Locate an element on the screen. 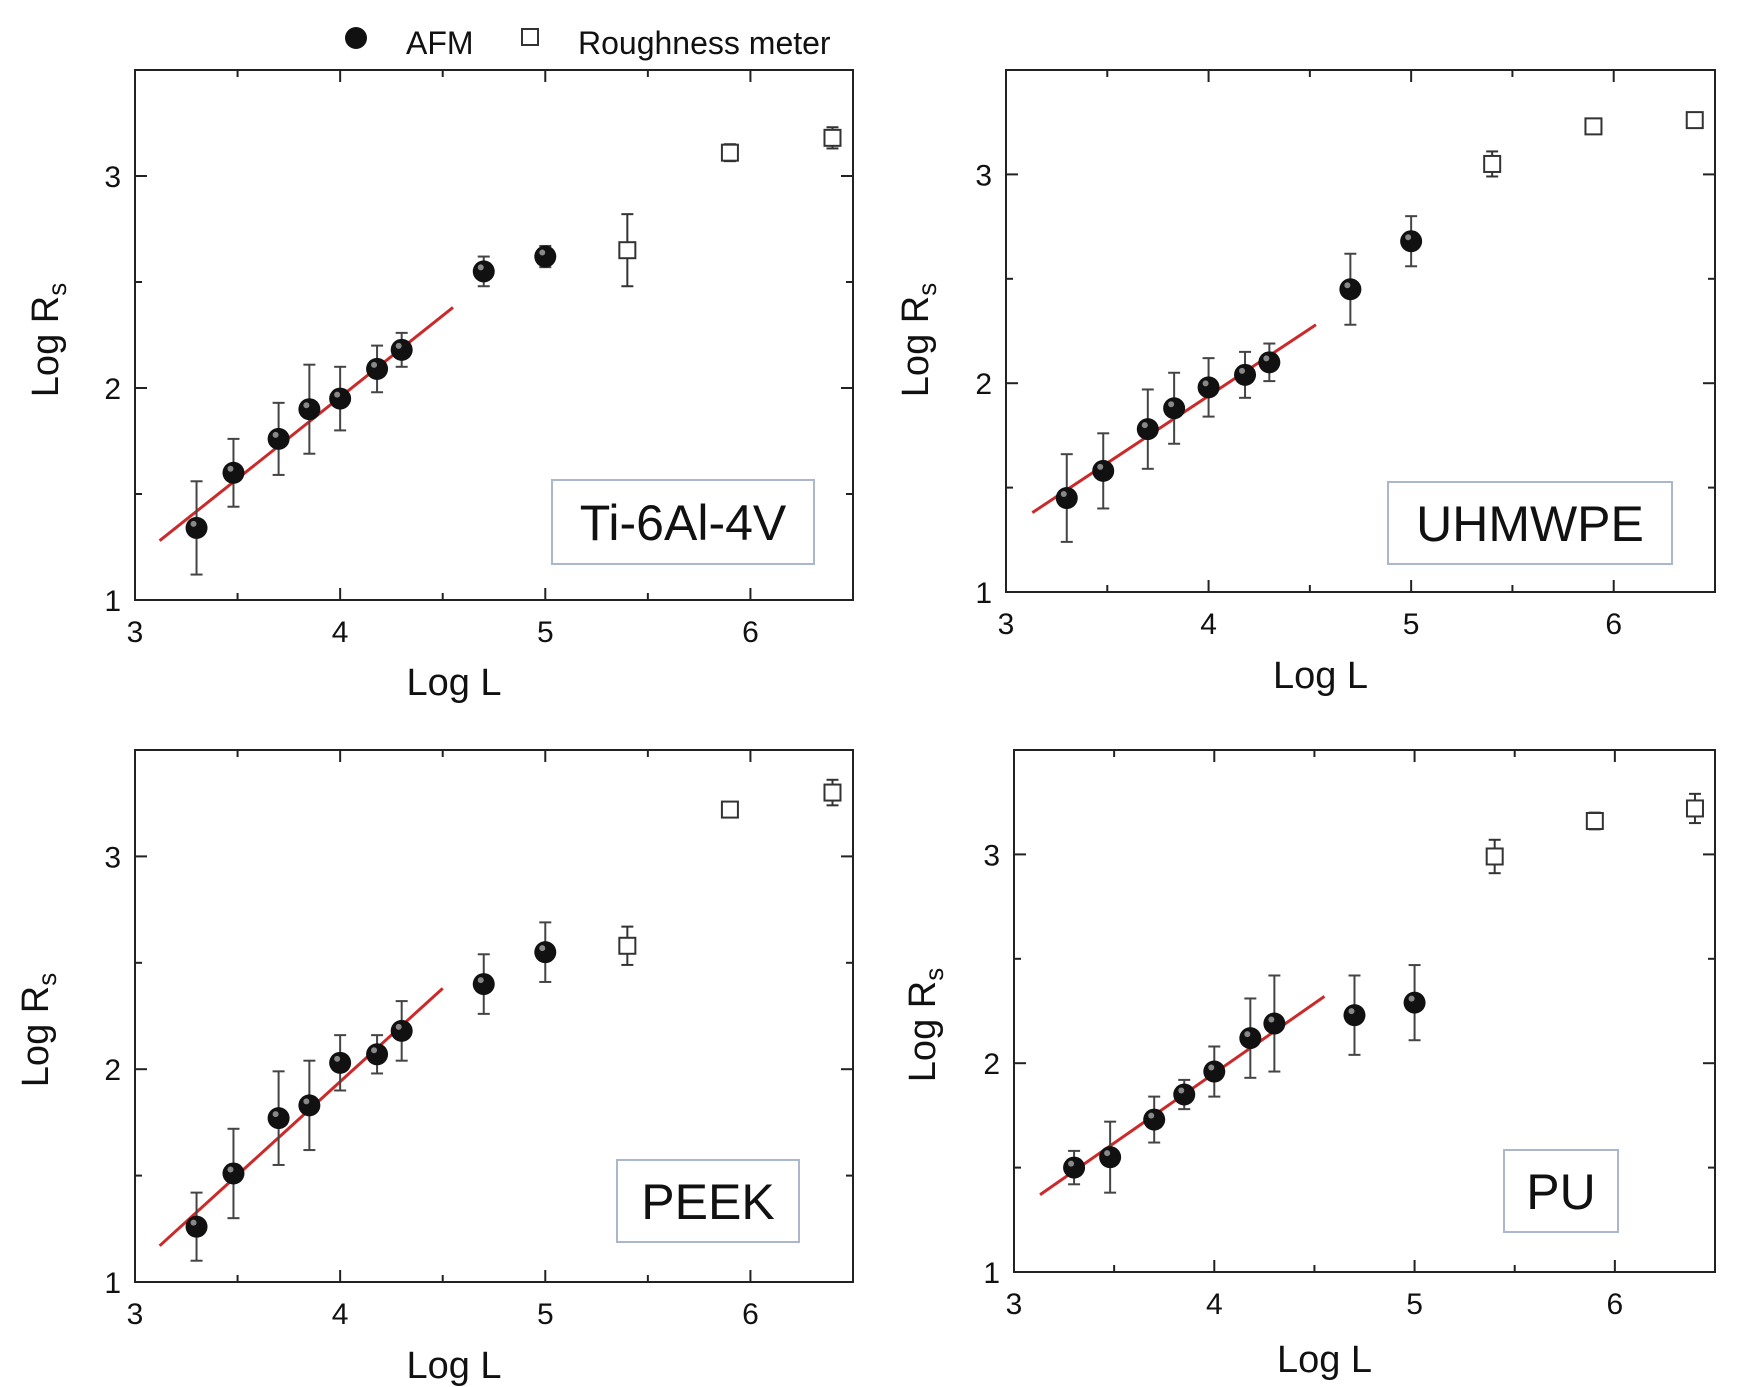 The image size is (1746, 1387). legend: AFM Roughness meter is located at coordinates (588, 43).